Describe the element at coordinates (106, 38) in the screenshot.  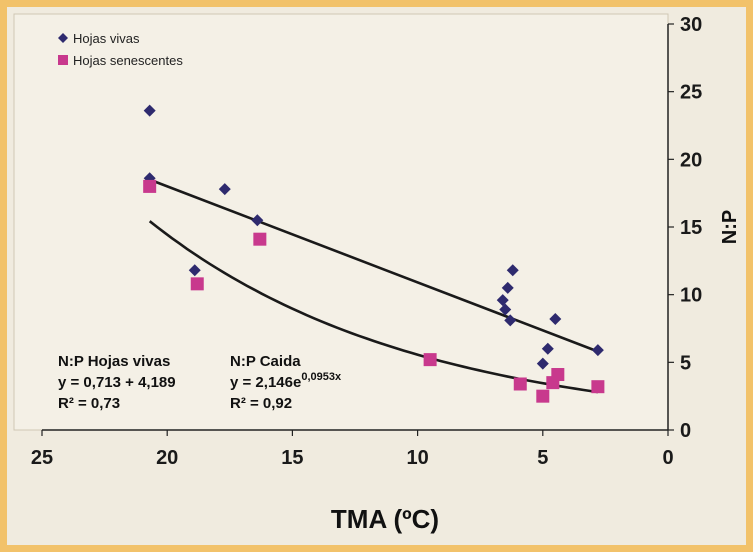
I see `legend-label: Hojas vivas` at that location.